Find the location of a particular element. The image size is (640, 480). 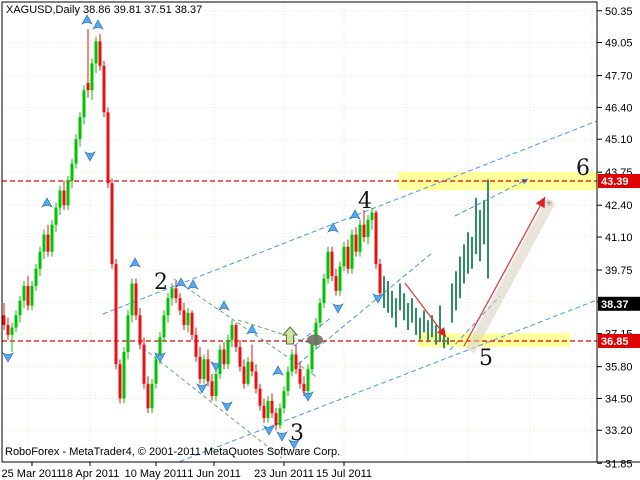

wave-label-3: 3 is located at coordinates (297, 433).